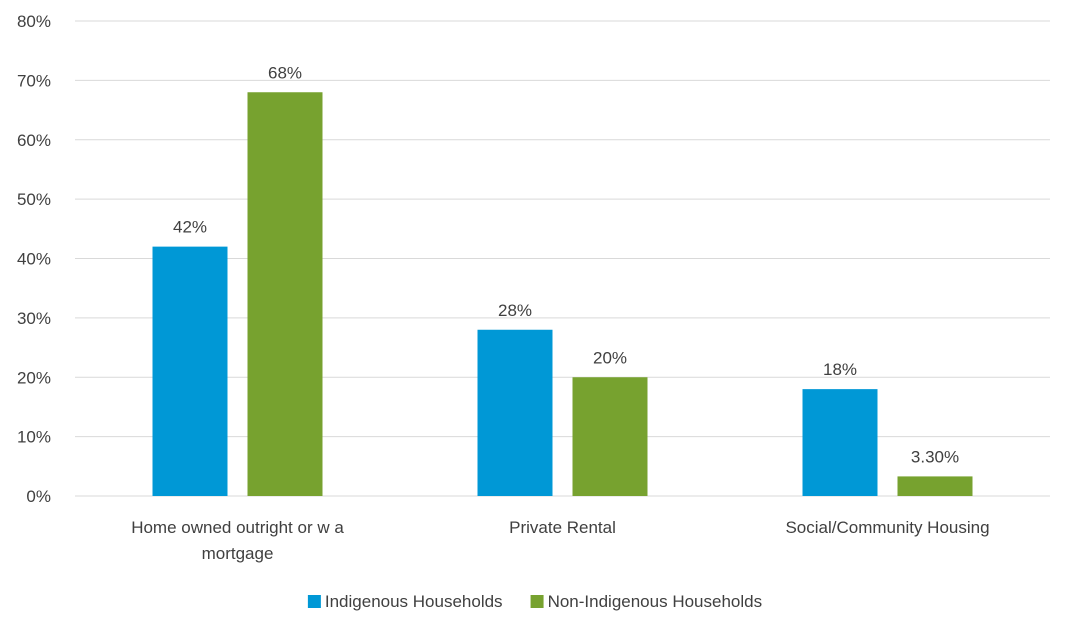 Image resolution: width=1070 pixels, height=626 pixels. I want to click on y-tick-label: 30%, so click(34, 318).